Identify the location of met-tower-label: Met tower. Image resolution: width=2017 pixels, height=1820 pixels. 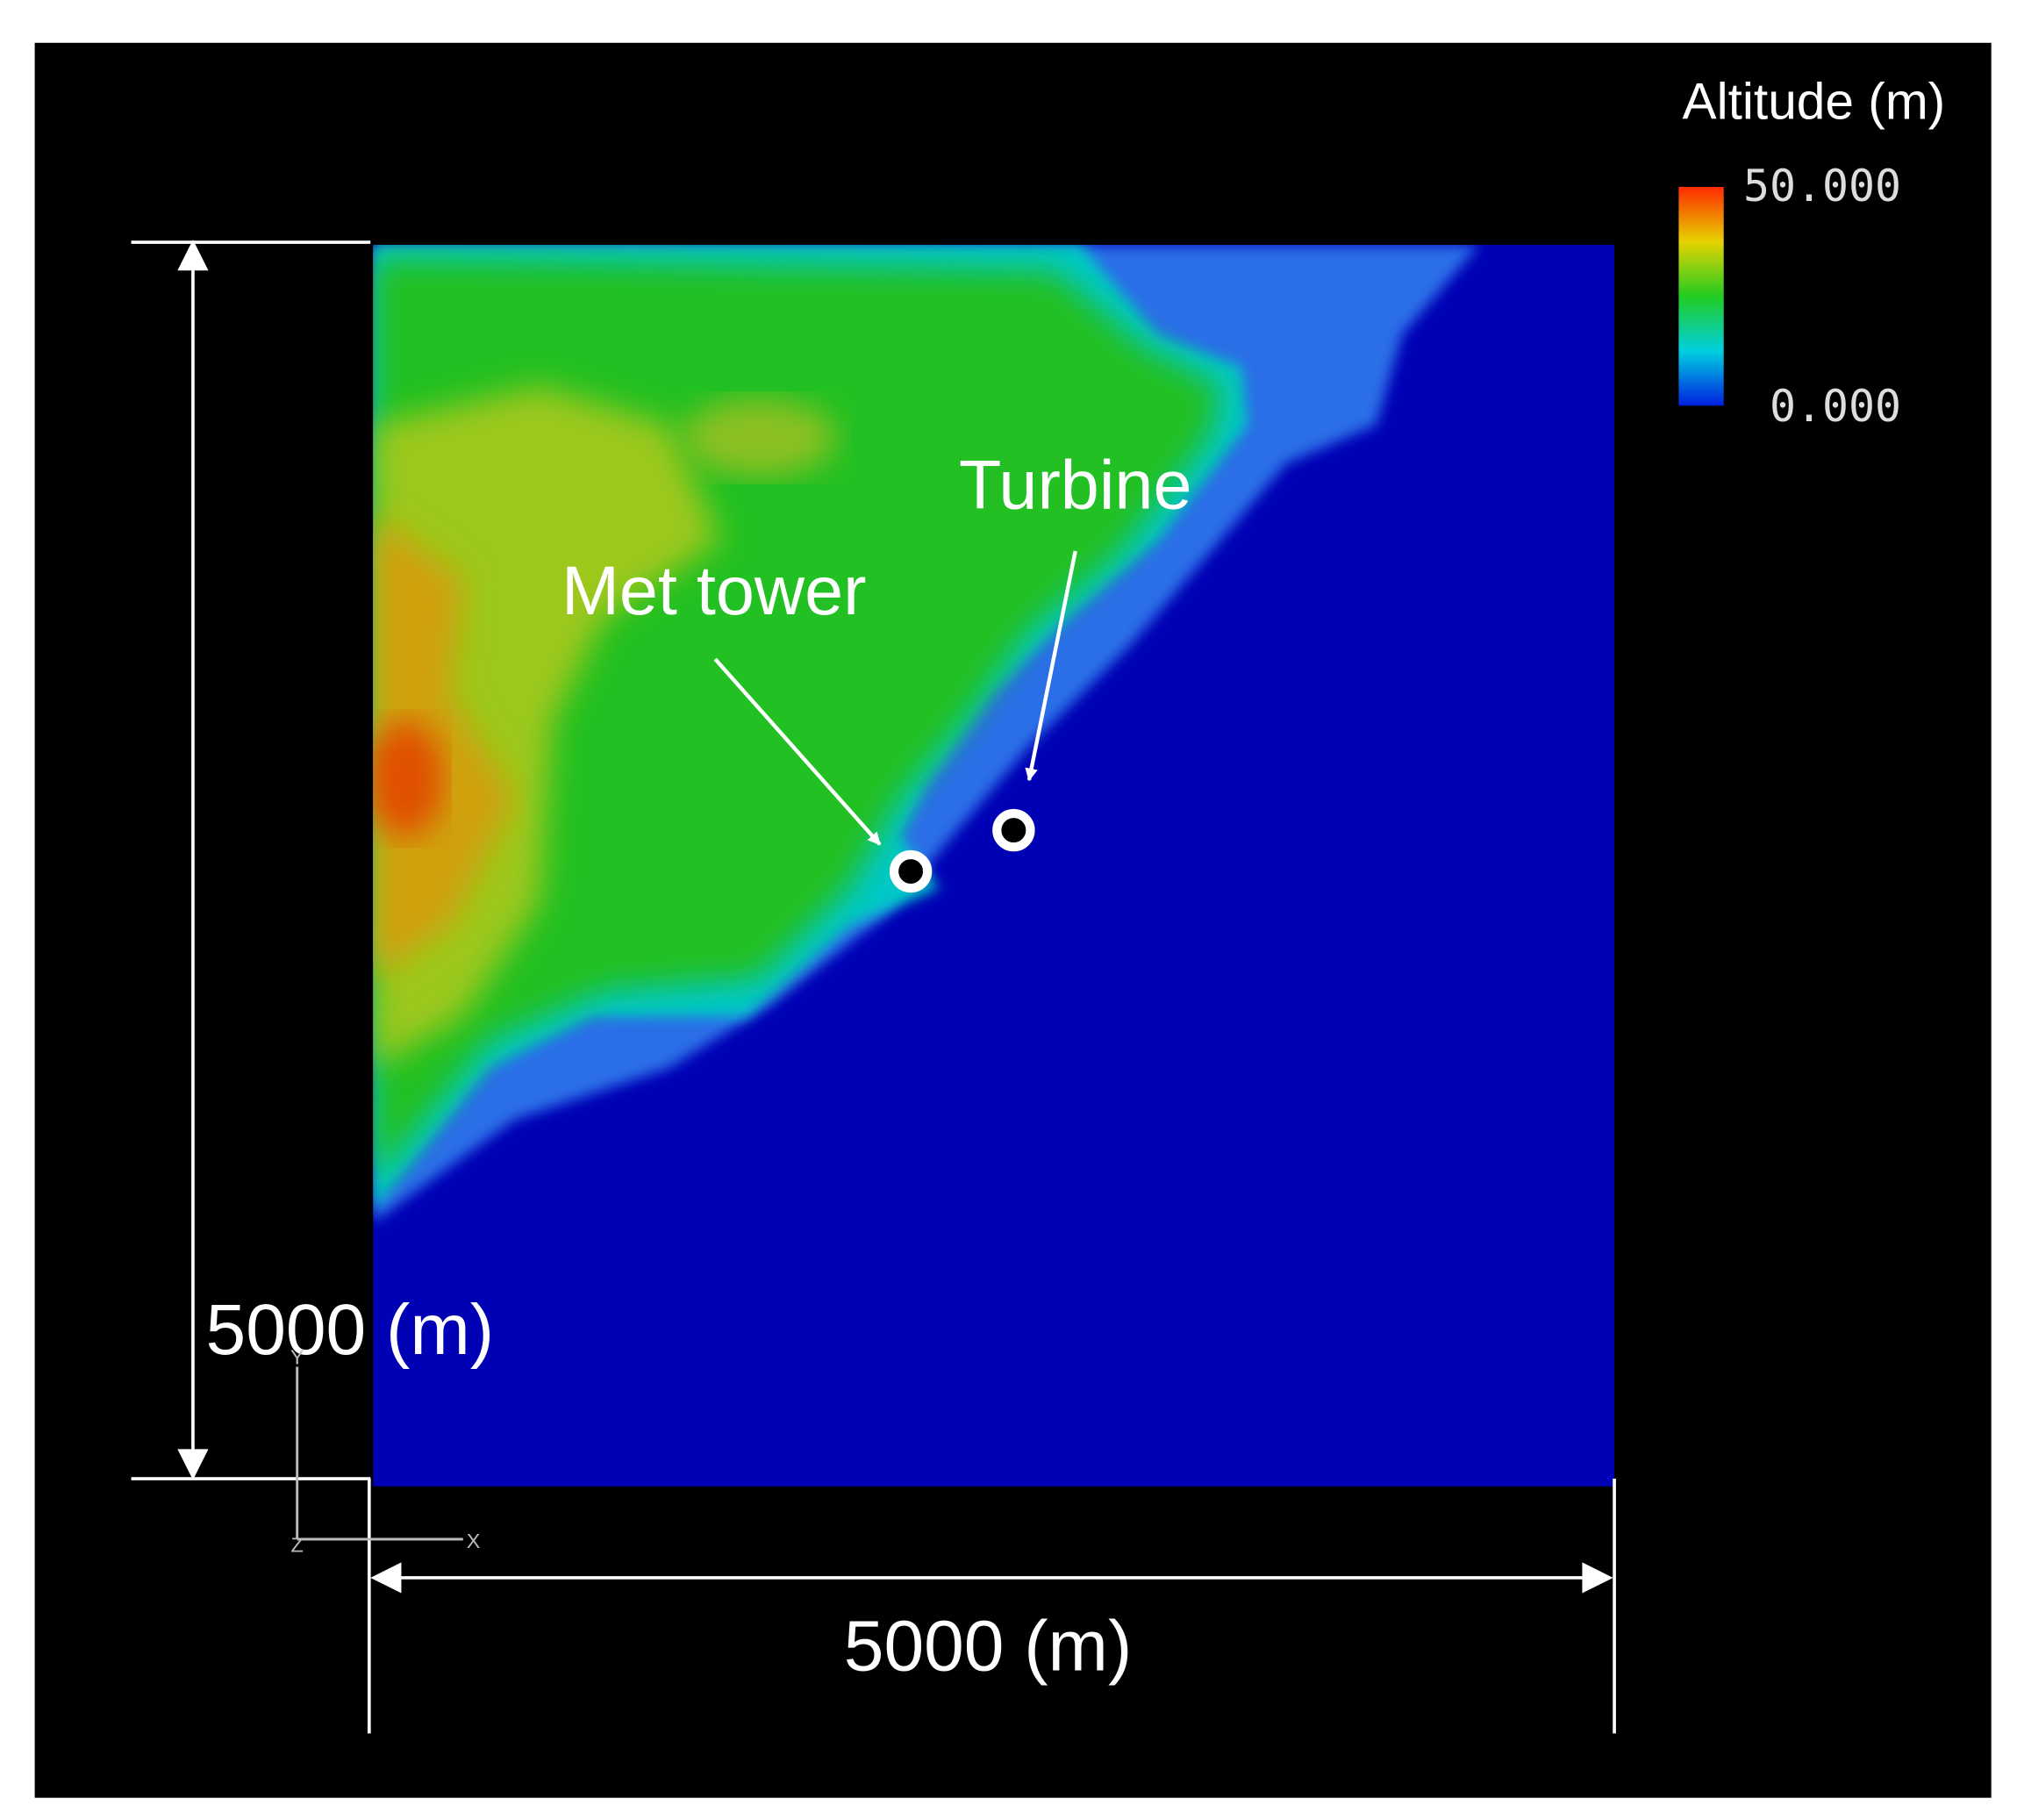
(714, 590).